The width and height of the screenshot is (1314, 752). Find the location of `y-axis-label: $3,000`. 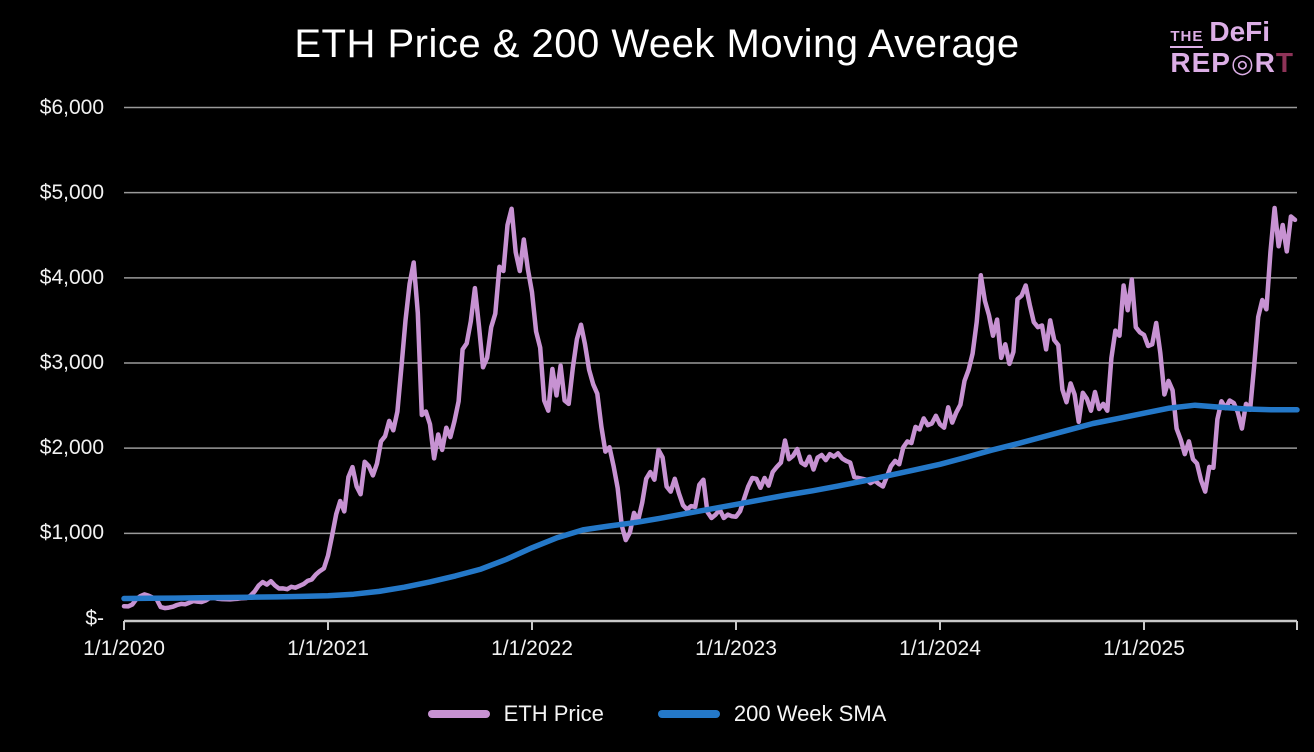

y-axis-label: $3,000 is located at coordinates (71, 362).